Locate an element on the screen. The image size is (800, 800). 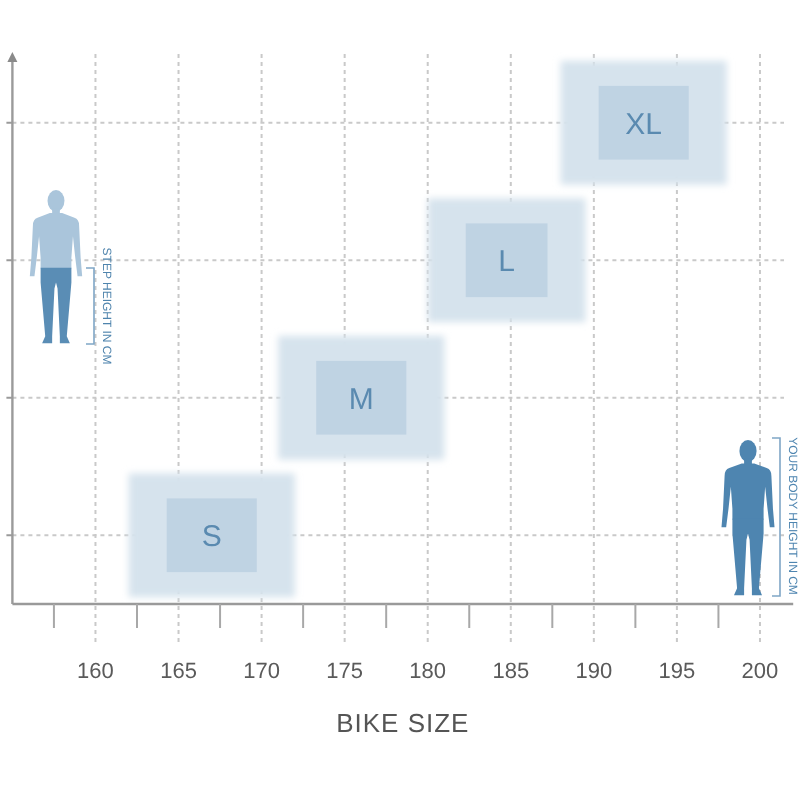
x-tick-label: 180 is located at coordinates (428, 672).